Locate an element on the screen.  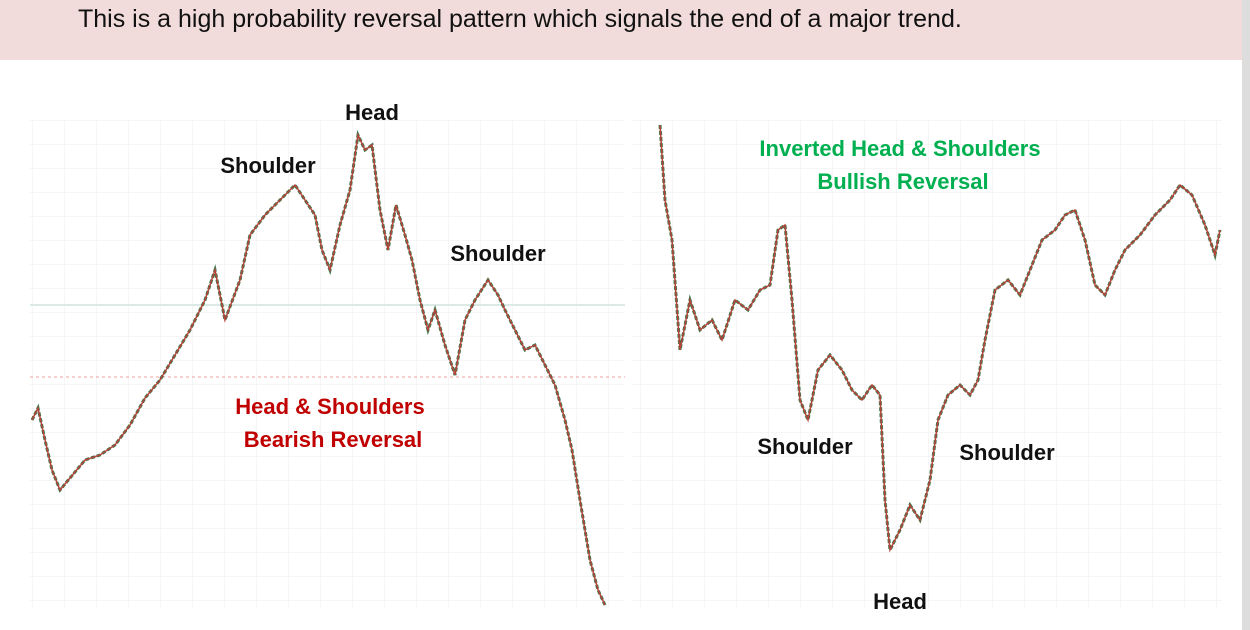
pattern-title: Head & Shoulders is located at coordinates (329, 406).